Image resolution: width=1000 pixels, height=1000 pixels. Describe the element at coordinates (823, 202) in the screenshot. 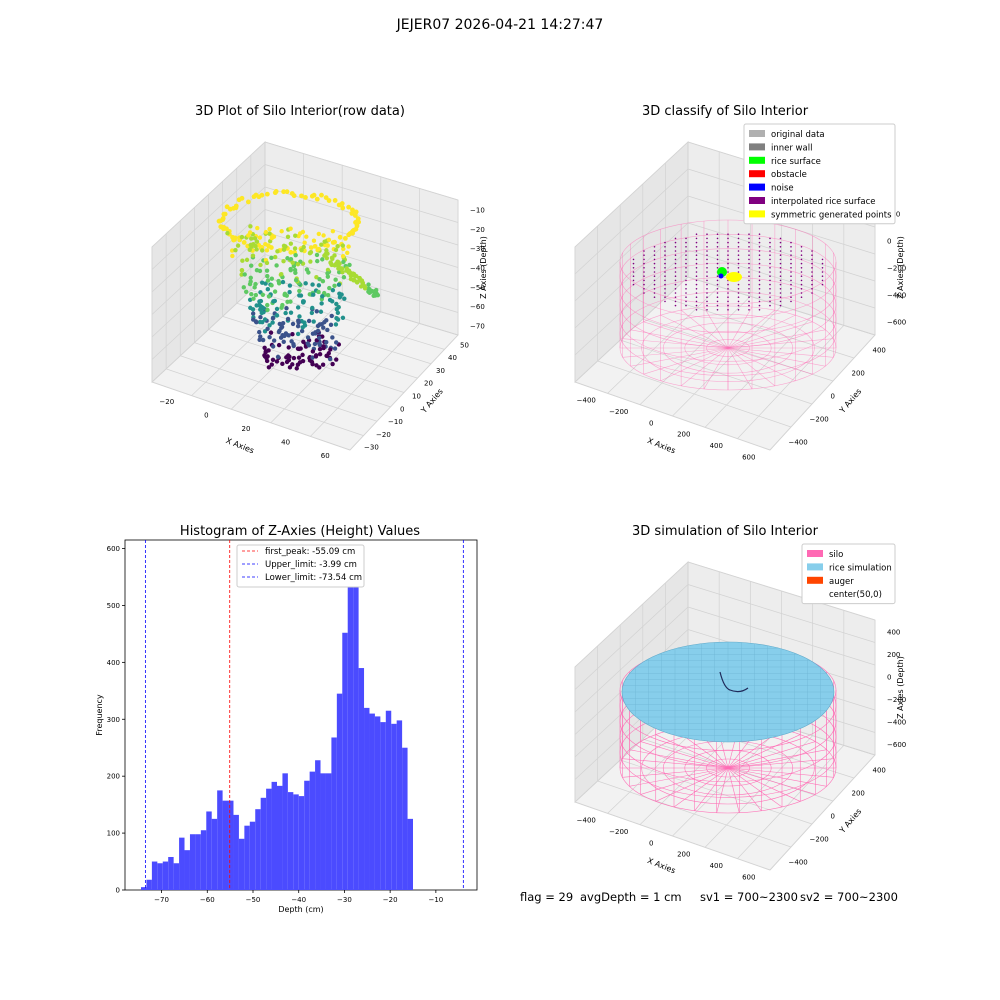

I see `legend-label: interpolated rice surface` at that location.